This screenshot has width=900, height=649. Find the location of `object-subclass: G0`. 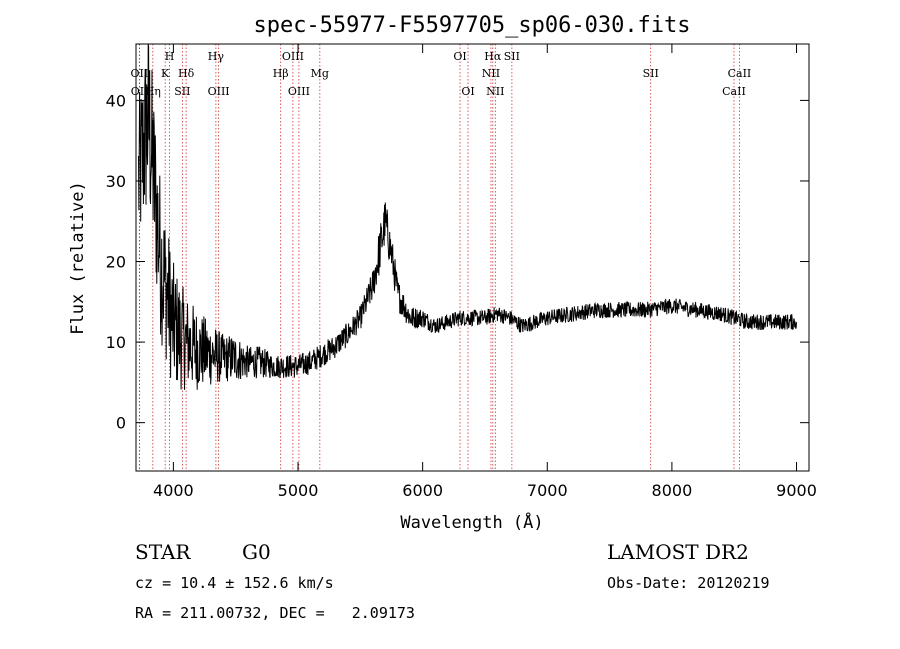

object-subclass: G0 is located at coordinates (256, 552).